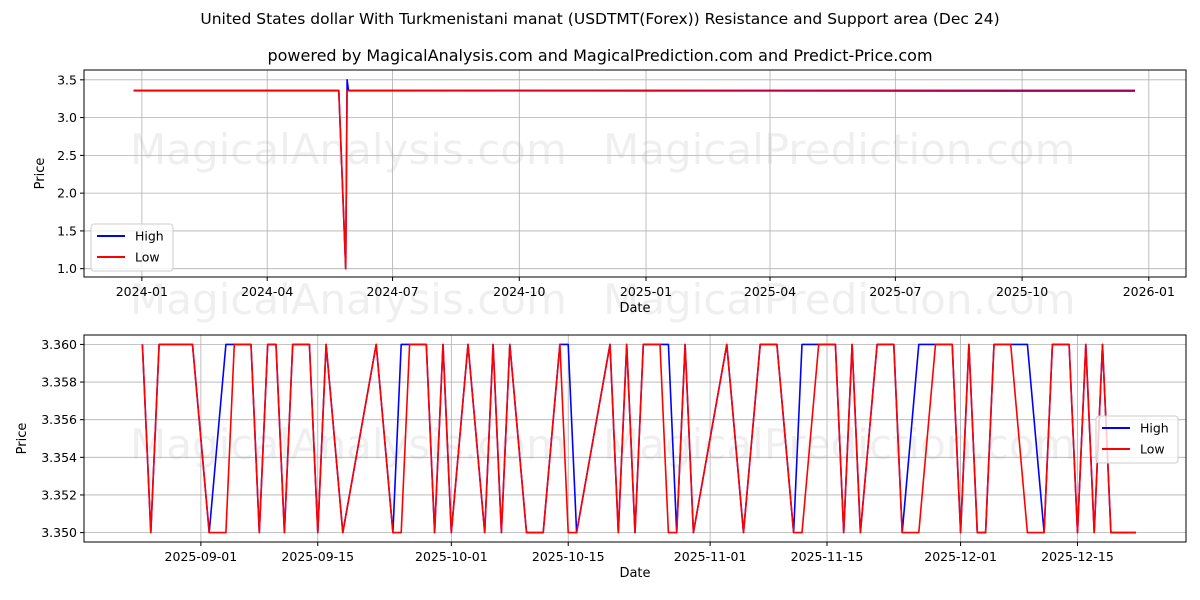 The width and height of the screenshot is (1200, 600). Describe the element at coordinates (59, 382) in the screenshot. I see `y-tick-label: 3.358` at that location.